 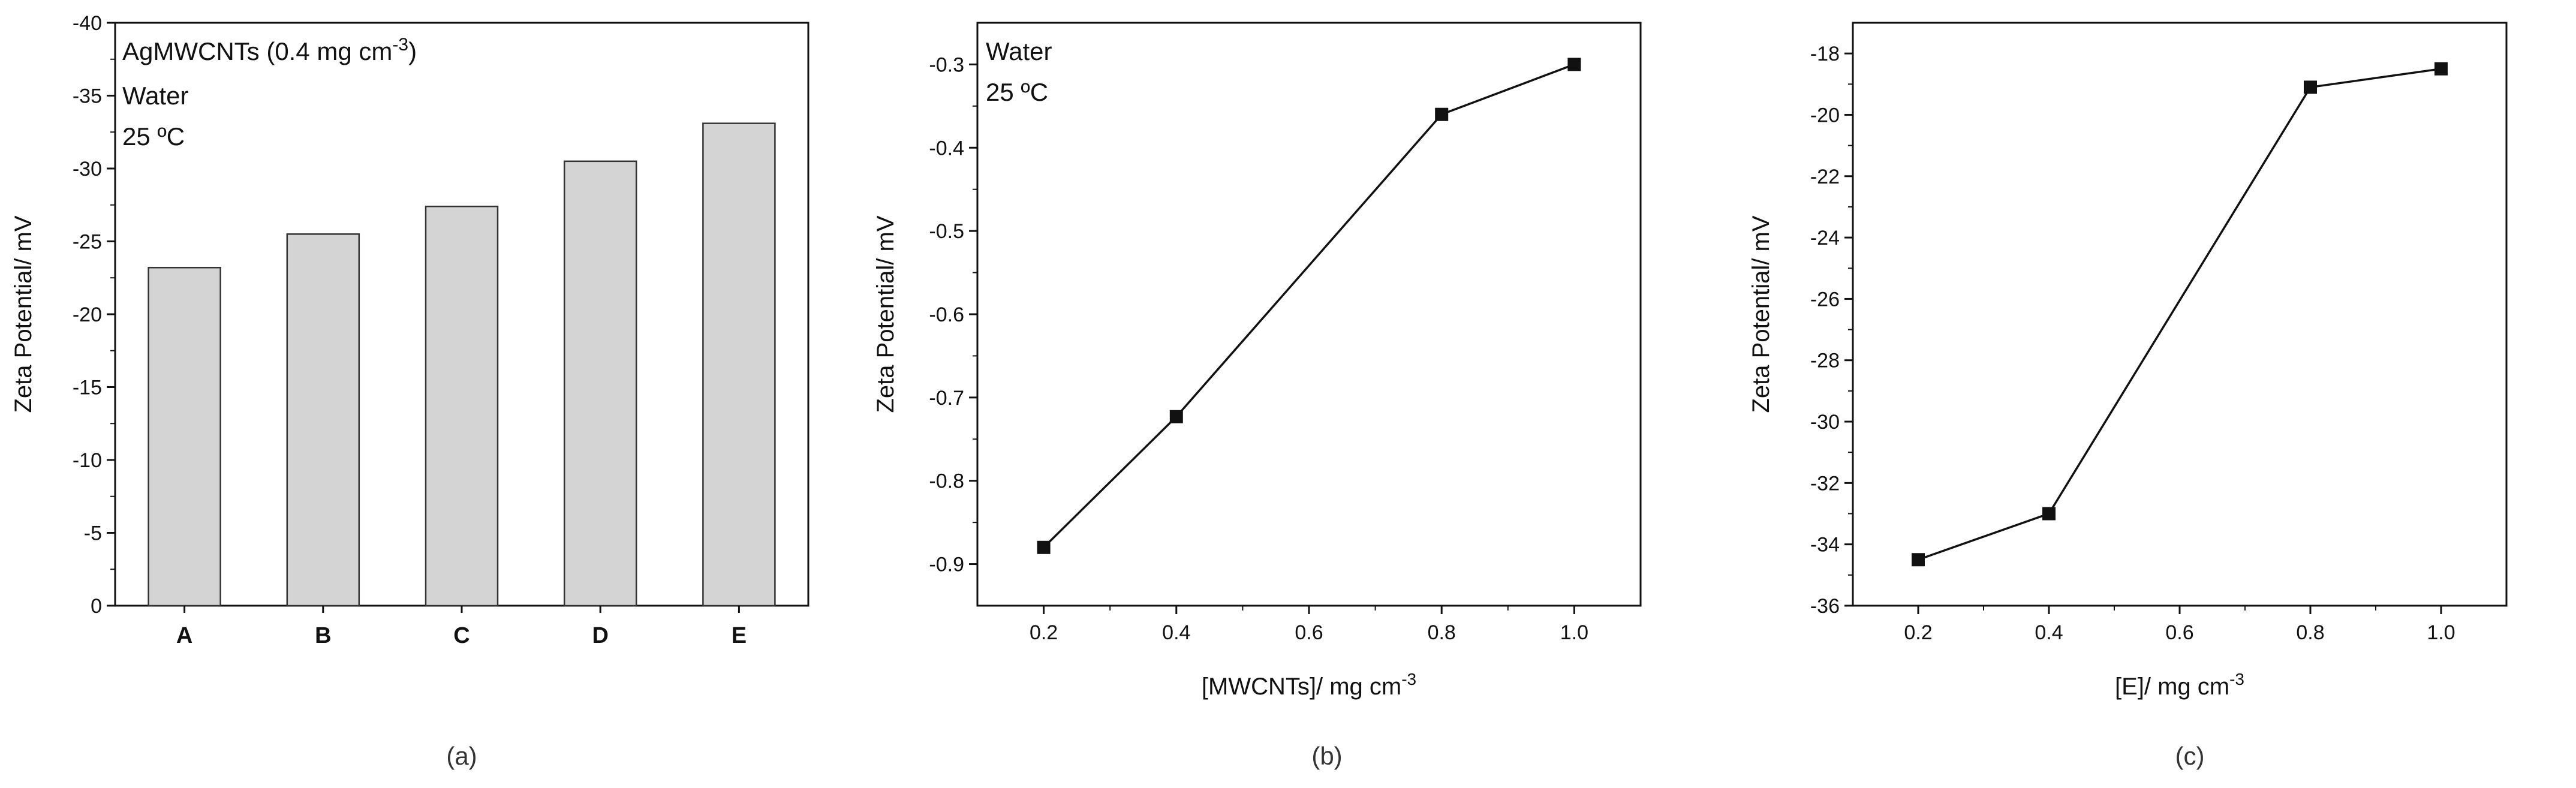 What do you see at coordinates (600, 635) in the screenshot?
I see `x-tick-label: D` at bounding box center [600, 635].